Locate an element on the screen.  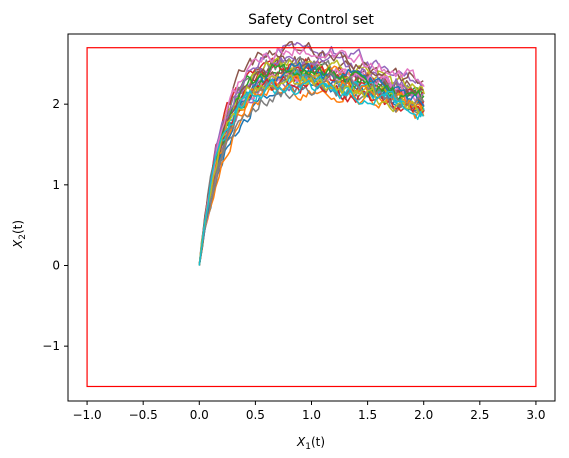
x-tick-label: 1.0 is located at coordinates (311, 415).